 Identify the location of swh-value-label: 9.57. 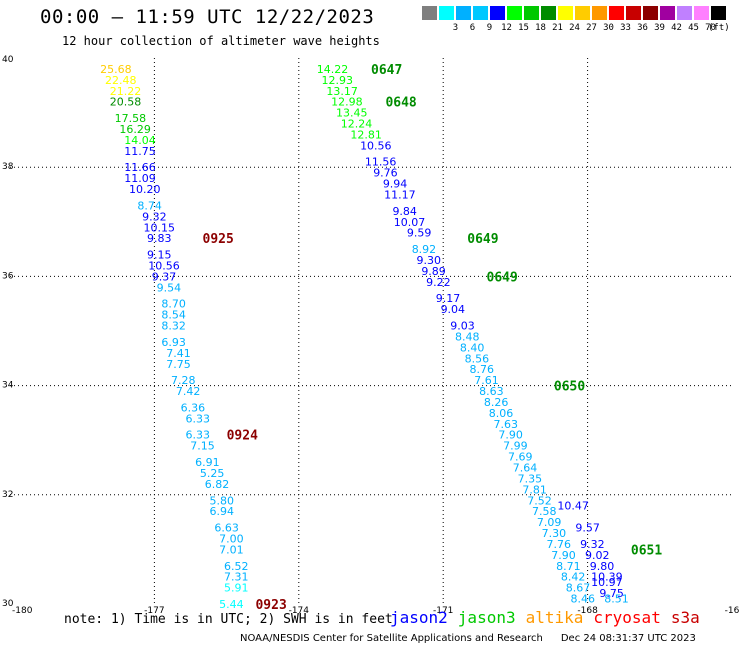
(587, 528).